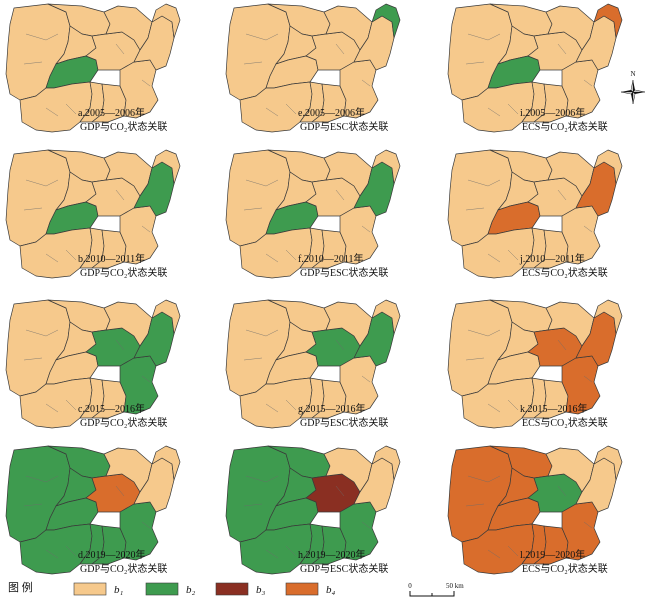  I want to click on caption-relation-c: GDP与CO₂状态关联, so click(123, 422).